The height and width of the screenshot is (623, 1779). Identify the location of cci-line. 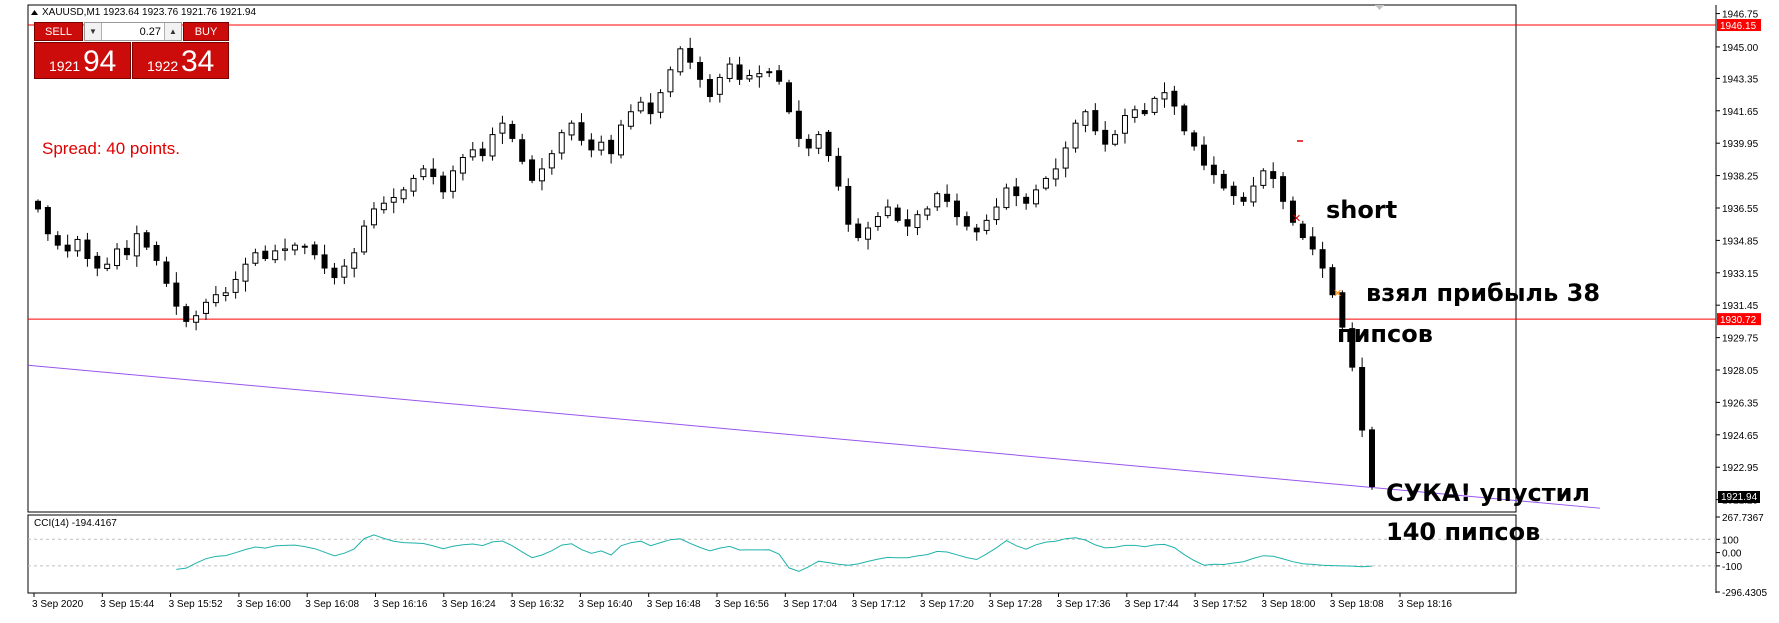
(774, 553).